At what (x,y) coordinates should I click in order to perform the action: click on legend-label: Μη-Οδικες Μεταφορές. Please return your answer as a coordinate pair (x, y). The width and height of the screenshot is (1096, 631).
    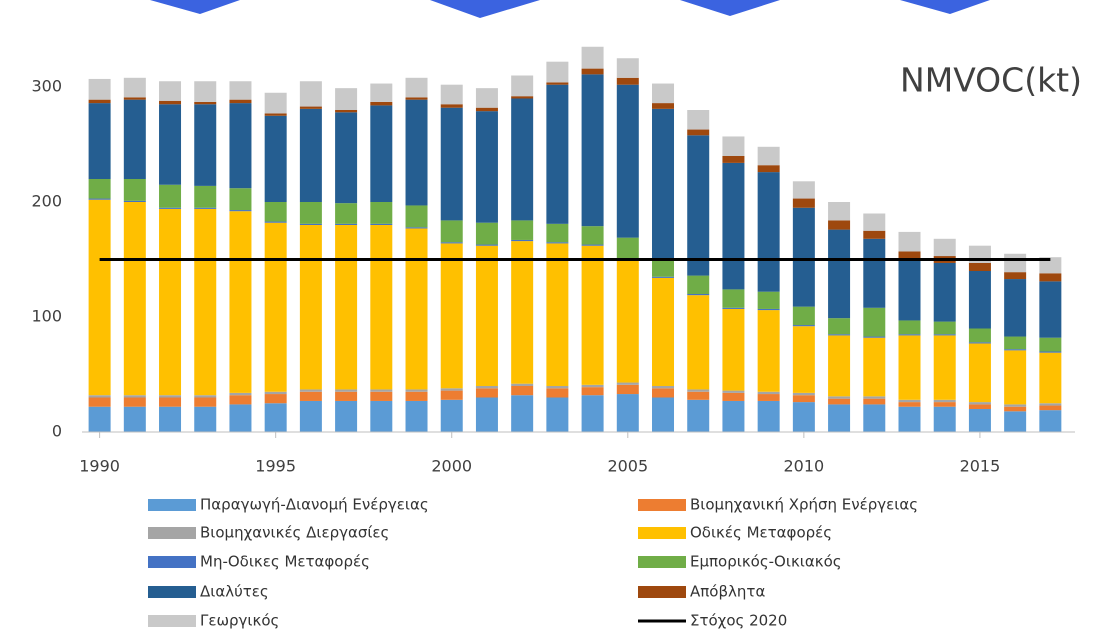
    Looking at the image, I should click on (285, 562).